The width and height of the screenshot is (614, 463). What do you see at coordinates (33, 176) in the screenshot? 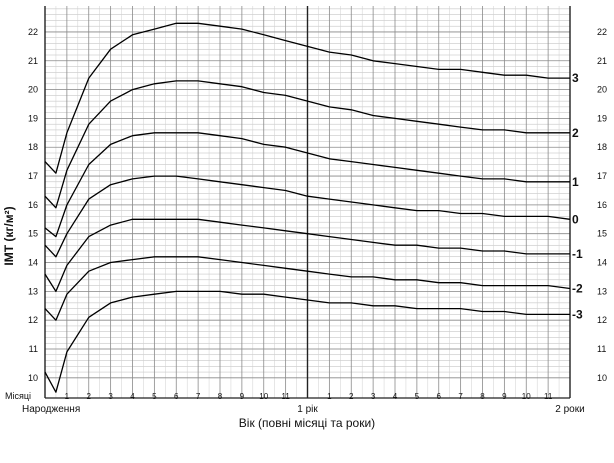
I see `y-tick-label-left: 17` at bounding box center [33, 176].